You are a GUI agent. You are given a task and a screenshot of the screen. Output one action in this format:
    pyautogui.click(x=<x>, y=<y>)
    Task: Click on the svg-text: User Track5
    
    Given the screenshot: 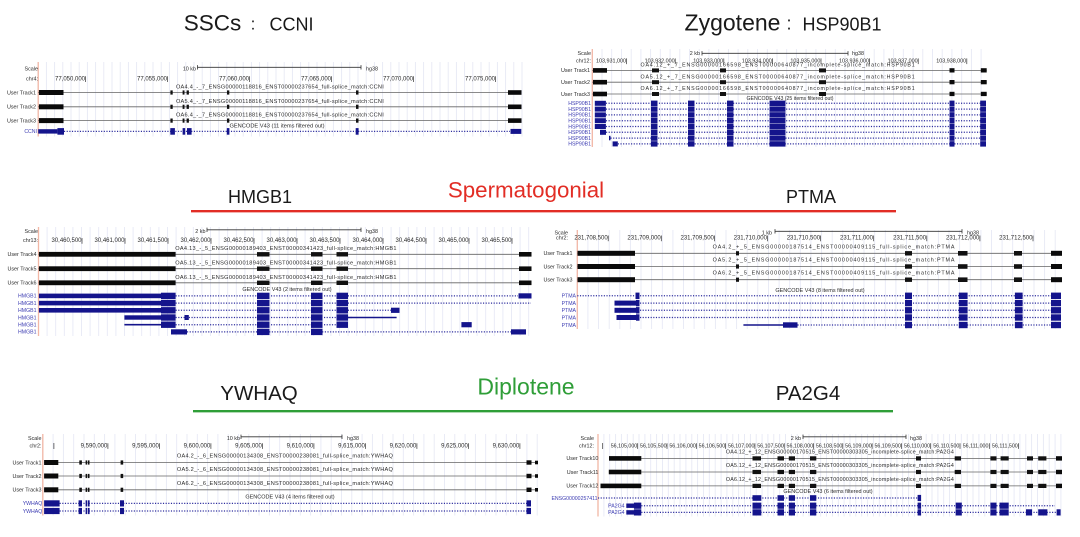 What is the action you would take?
    pyautogui.click(x=21, y=270)
    